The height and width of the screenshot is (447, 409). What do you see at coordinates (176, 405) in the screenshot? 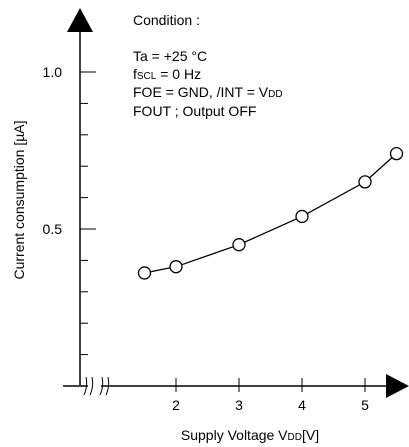
I see `x-tick-label: 2` at bounding box center [176, 405].